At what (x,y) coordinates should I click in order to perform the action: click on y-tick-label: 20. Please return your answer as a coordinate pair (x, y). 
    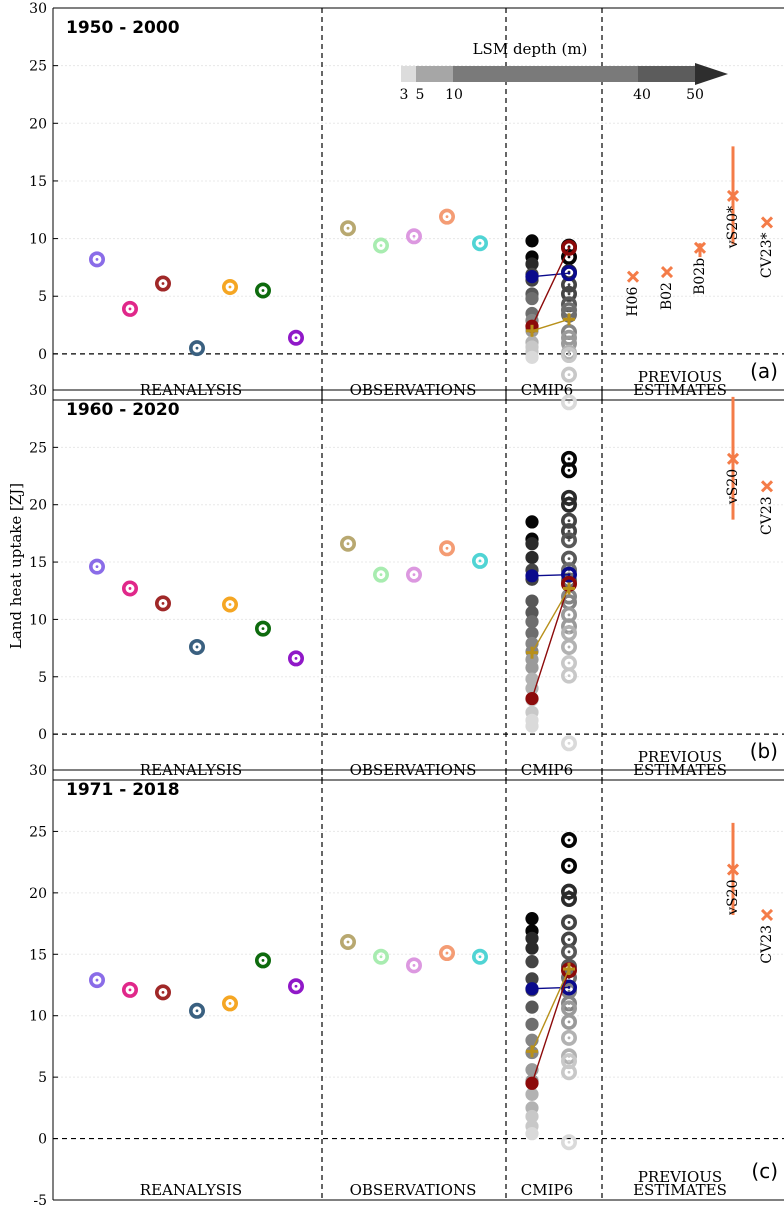
    Looking at the image, I should click on (38, 894).